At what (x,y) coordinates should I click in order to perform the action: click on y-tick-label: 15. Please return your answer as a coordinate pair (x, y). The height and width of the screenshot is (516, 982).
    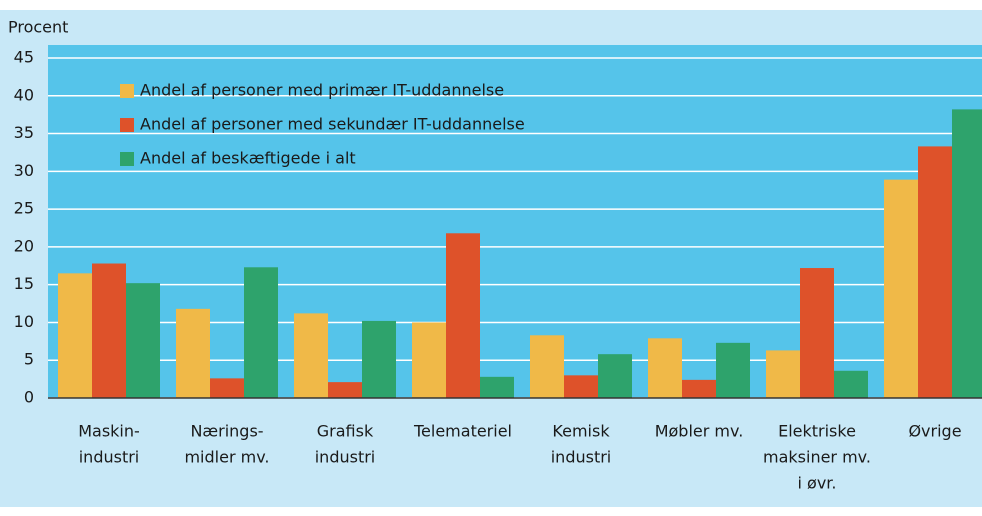
    Looking at the image, I should click on (24, 283).